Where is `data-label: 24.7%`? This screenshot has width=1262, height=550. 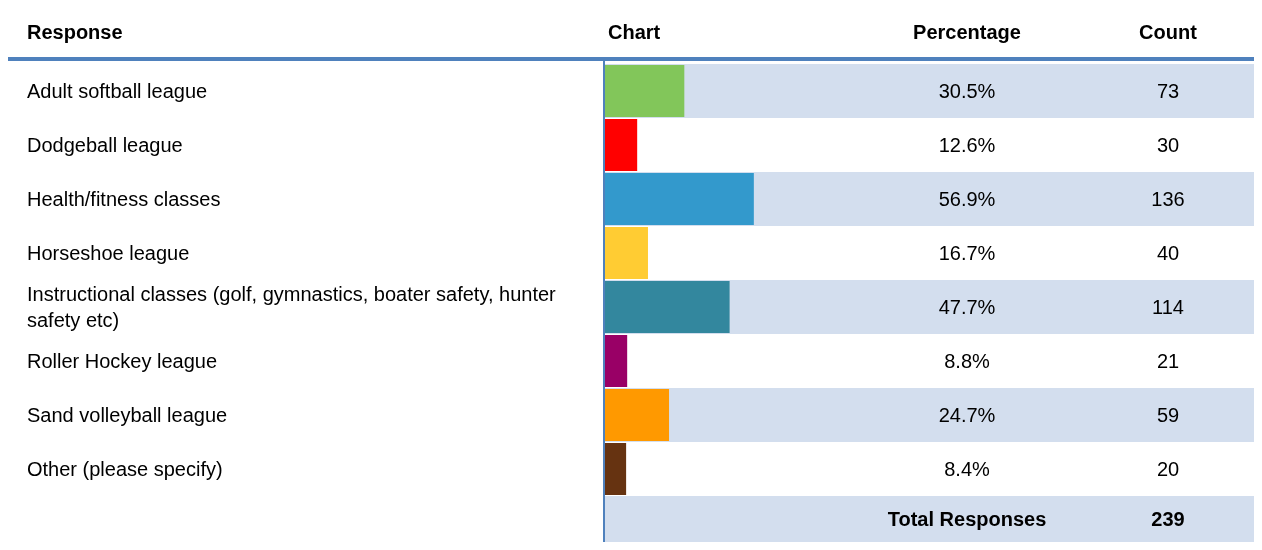
data-label: 24.7% is located at coordinates (967, 415).